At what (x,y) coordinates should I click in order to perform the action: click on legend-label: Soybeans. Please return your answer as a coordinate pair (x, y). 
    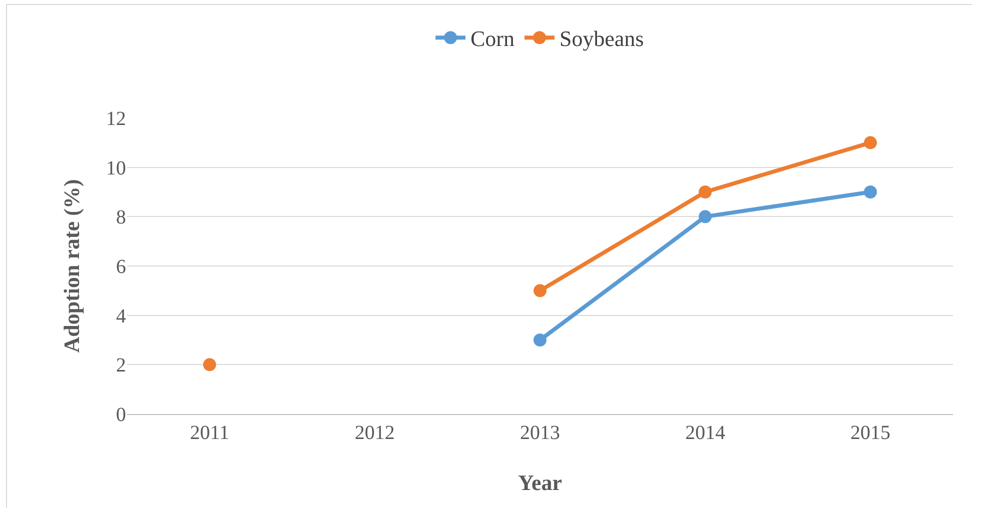
    Looking at the image, I should click on (602, 39).